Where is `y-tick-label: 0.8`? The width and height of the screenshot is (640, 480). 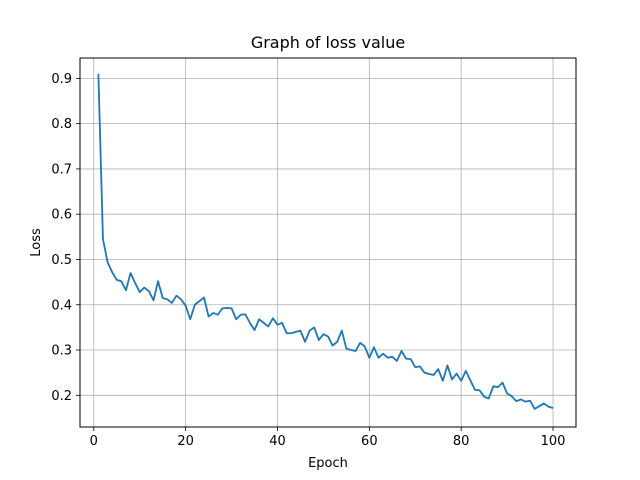 y-tick-label: 0.8 is located at coordinates (61, 124).